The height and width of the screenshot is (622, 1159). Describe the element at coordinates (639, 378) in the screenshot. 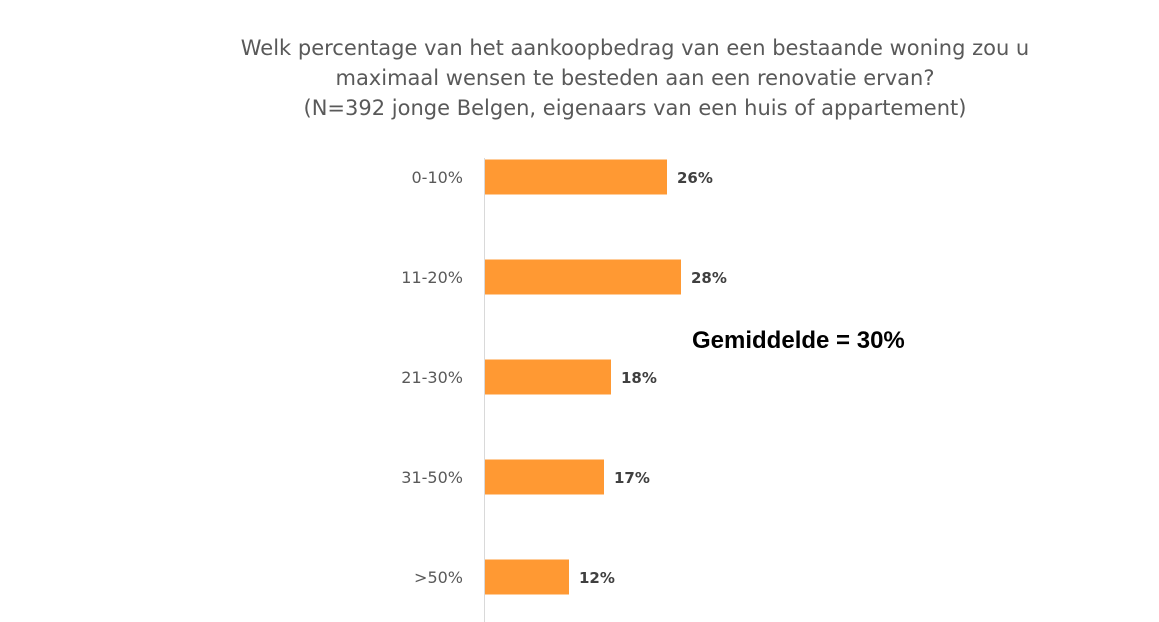

I see `value-label: 18%` at that location.